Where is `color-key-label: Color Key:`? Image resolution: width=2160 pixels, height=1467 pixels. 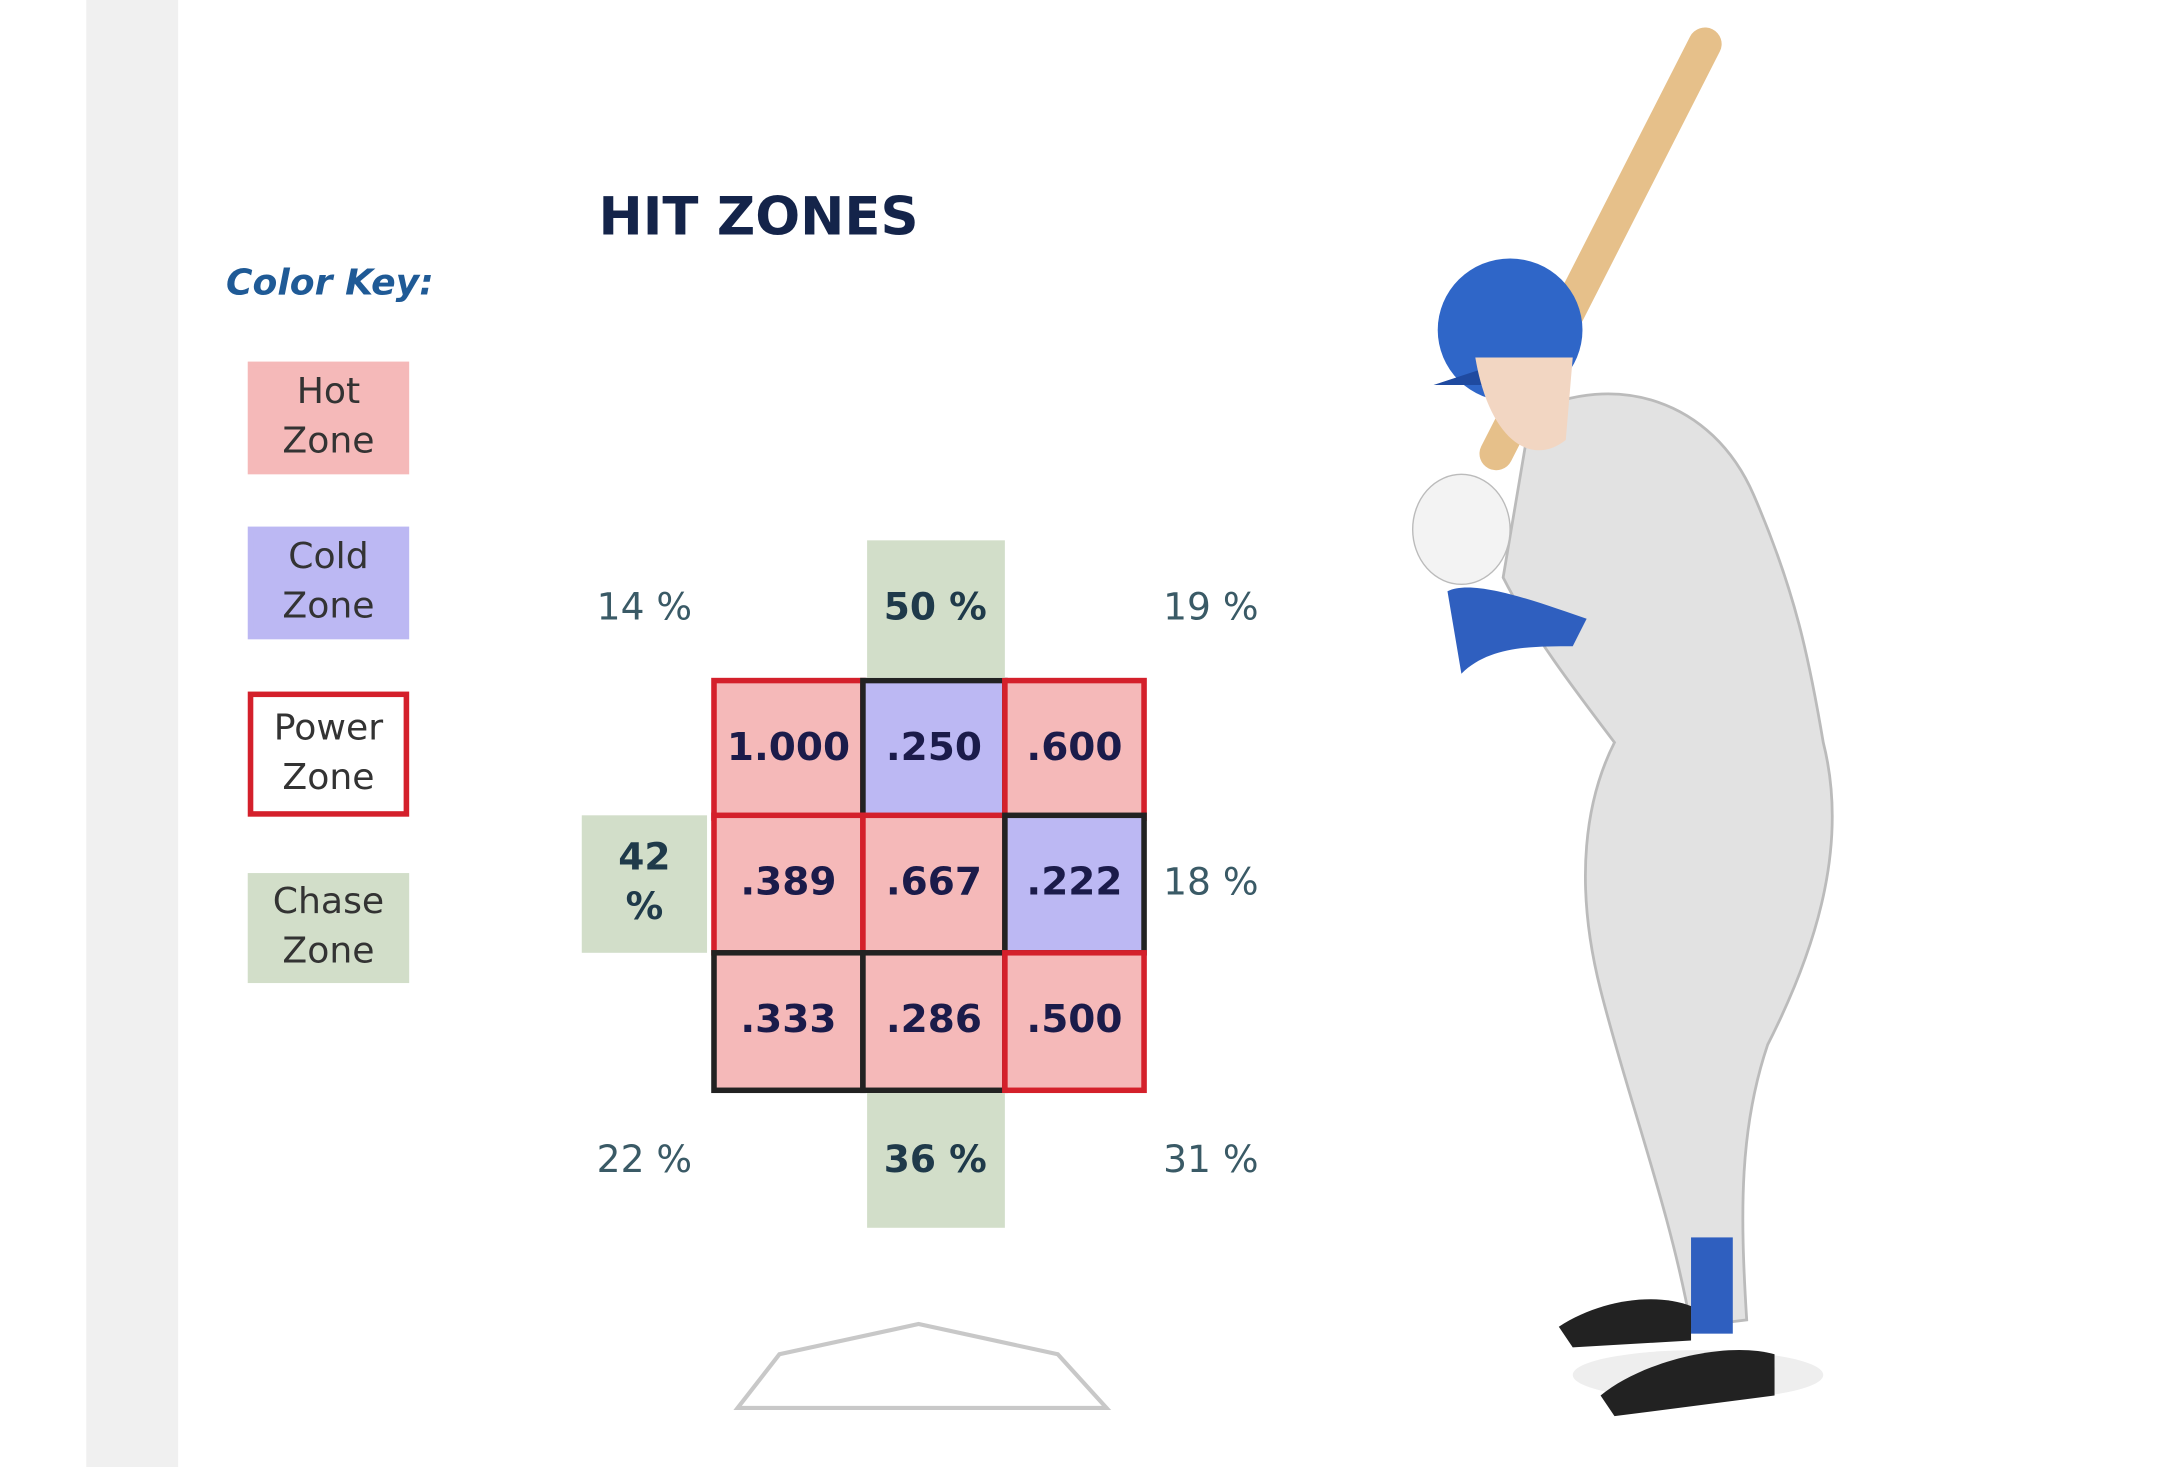 color-key-label: Color Key: is located at coordinates (330, 283).